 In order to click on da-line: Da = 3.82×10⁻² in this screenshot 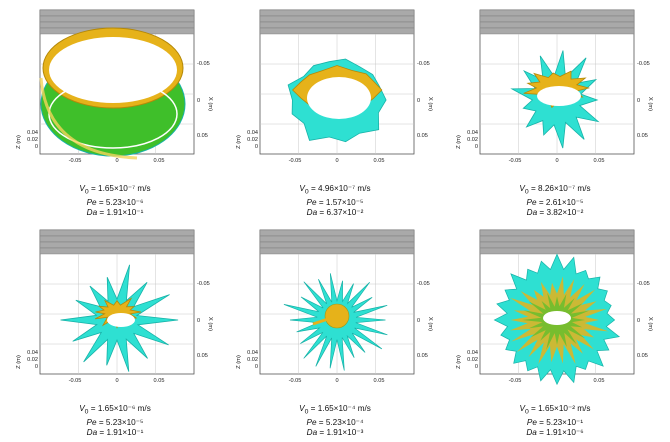, I will do `click(555, 213)`.